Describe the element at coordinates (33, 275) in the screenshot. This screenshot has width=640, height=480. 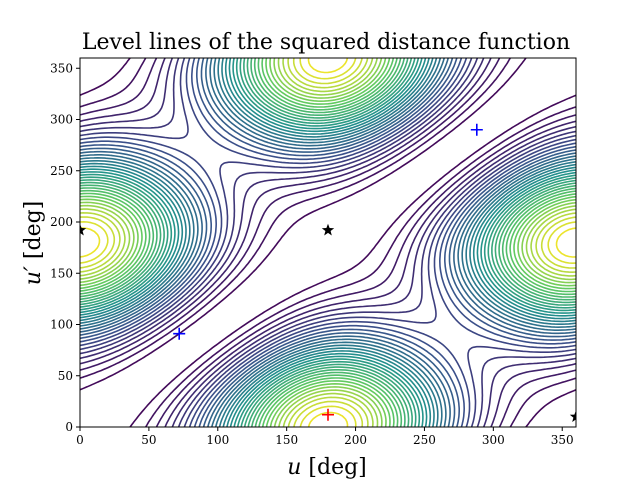
I see `y-axis-variable: u′` at that location.